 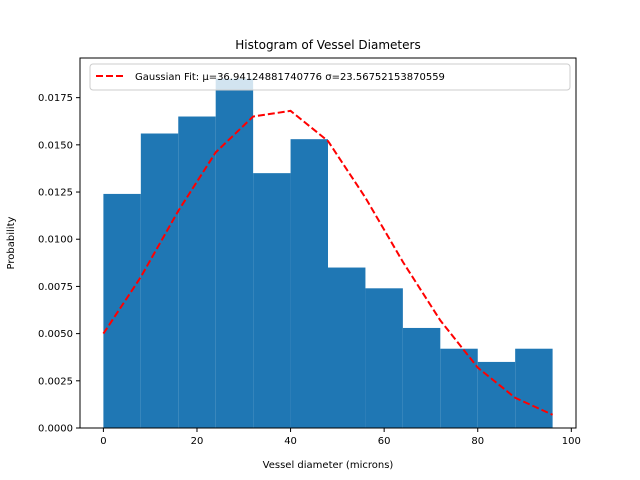 What do you see at coordinates (55, 287) in the screenshot?
I see `y-tick-label: 0.0075` at bounding box center [55, 287].